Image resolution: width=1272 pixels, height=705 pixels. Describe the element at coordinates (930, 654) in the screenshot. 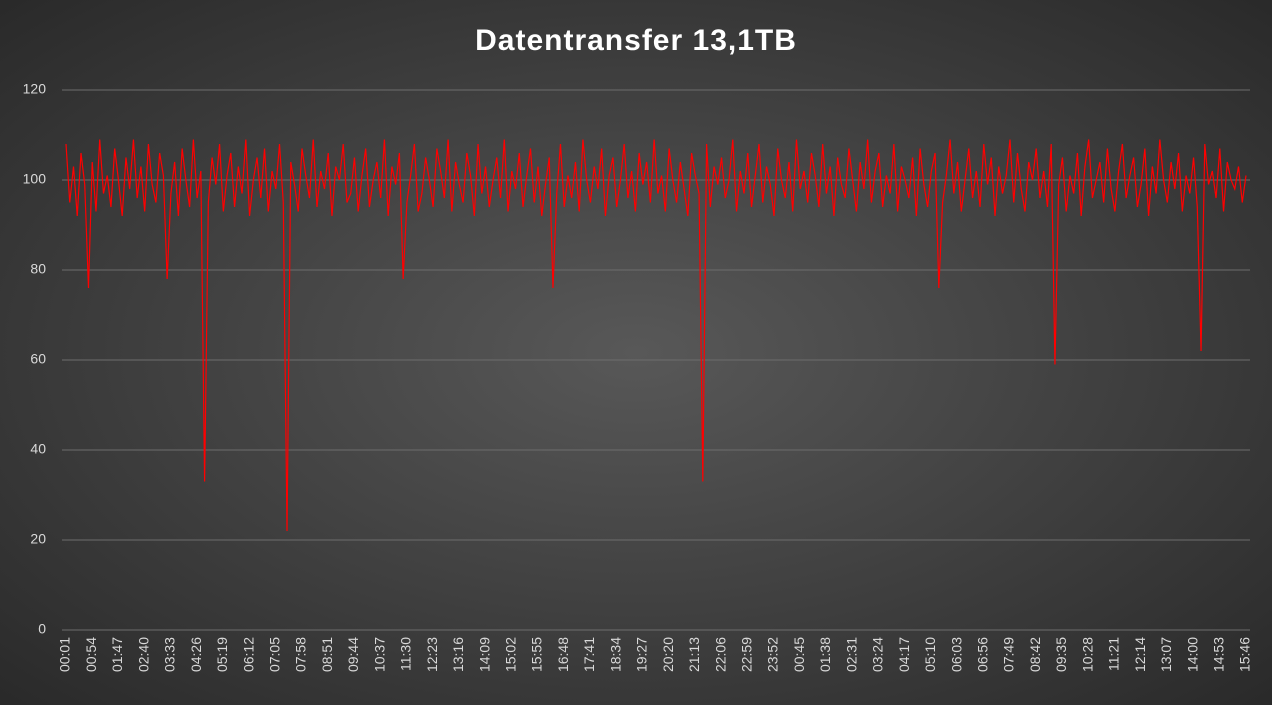

I see `x-tick-label: 05:10` at that location.